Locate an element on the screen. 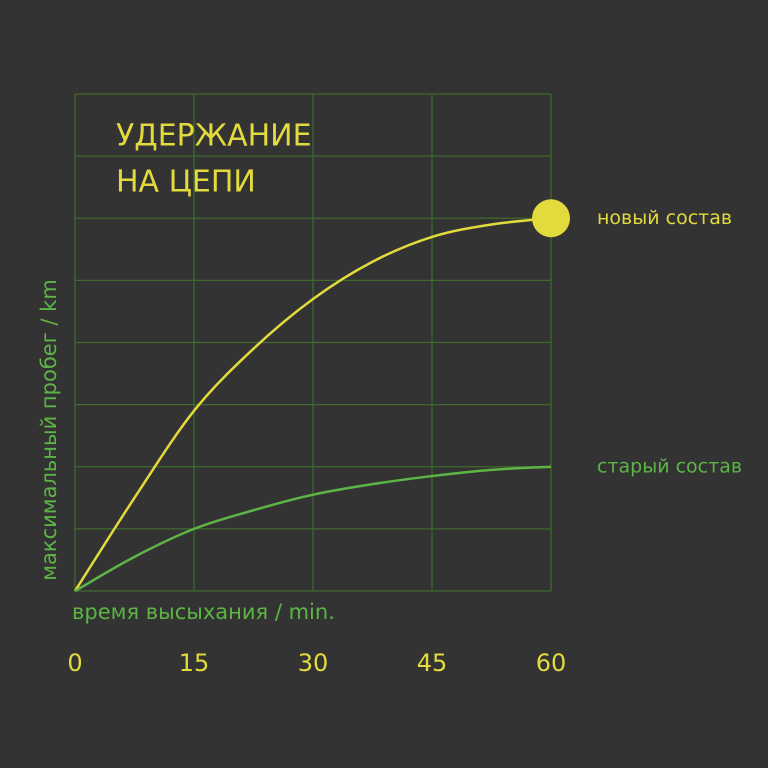 The image size is (768, 768). x-tick-label: 30 is located at coordinates (313, 663).